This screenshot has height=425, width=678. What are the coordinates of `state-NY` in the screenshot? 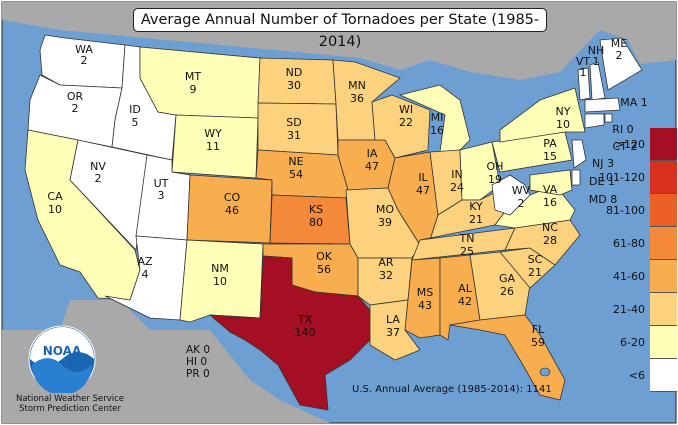 It's located at (542, 115).